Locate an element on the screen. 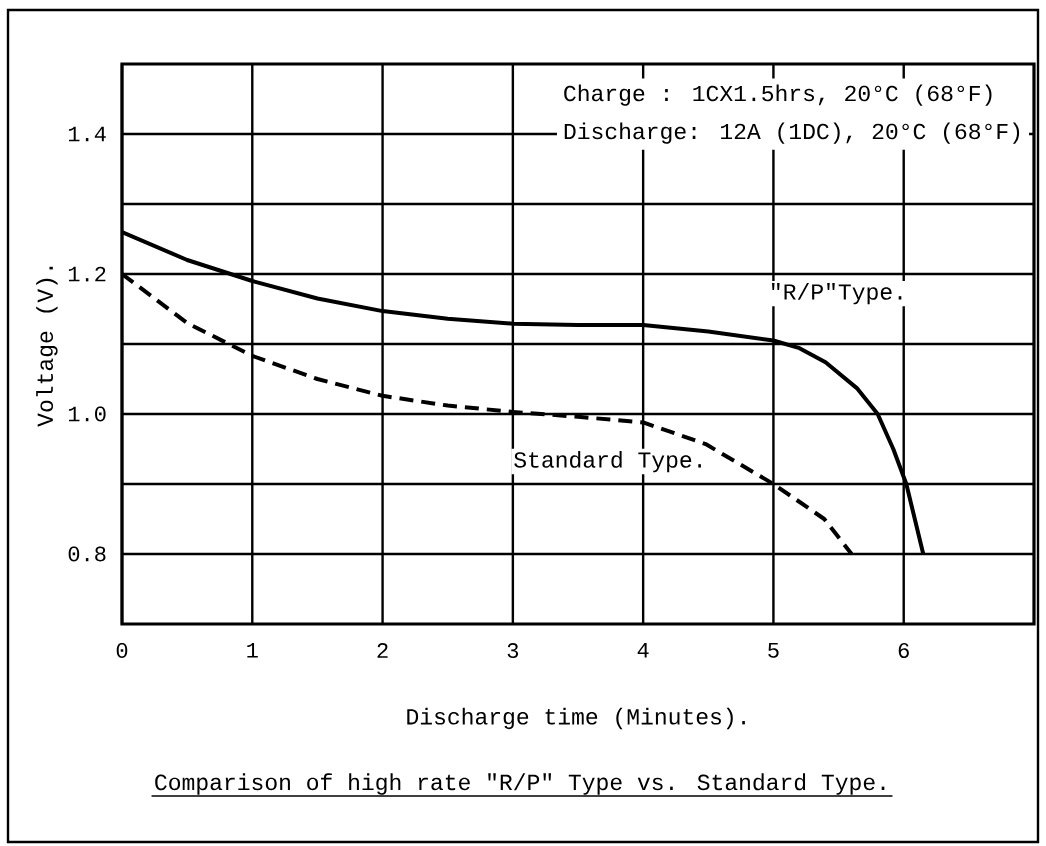 Image resolution: width=1046 pixels, height=846 pixels. x-tick-label: 3 is located at coordinates (513, 650).